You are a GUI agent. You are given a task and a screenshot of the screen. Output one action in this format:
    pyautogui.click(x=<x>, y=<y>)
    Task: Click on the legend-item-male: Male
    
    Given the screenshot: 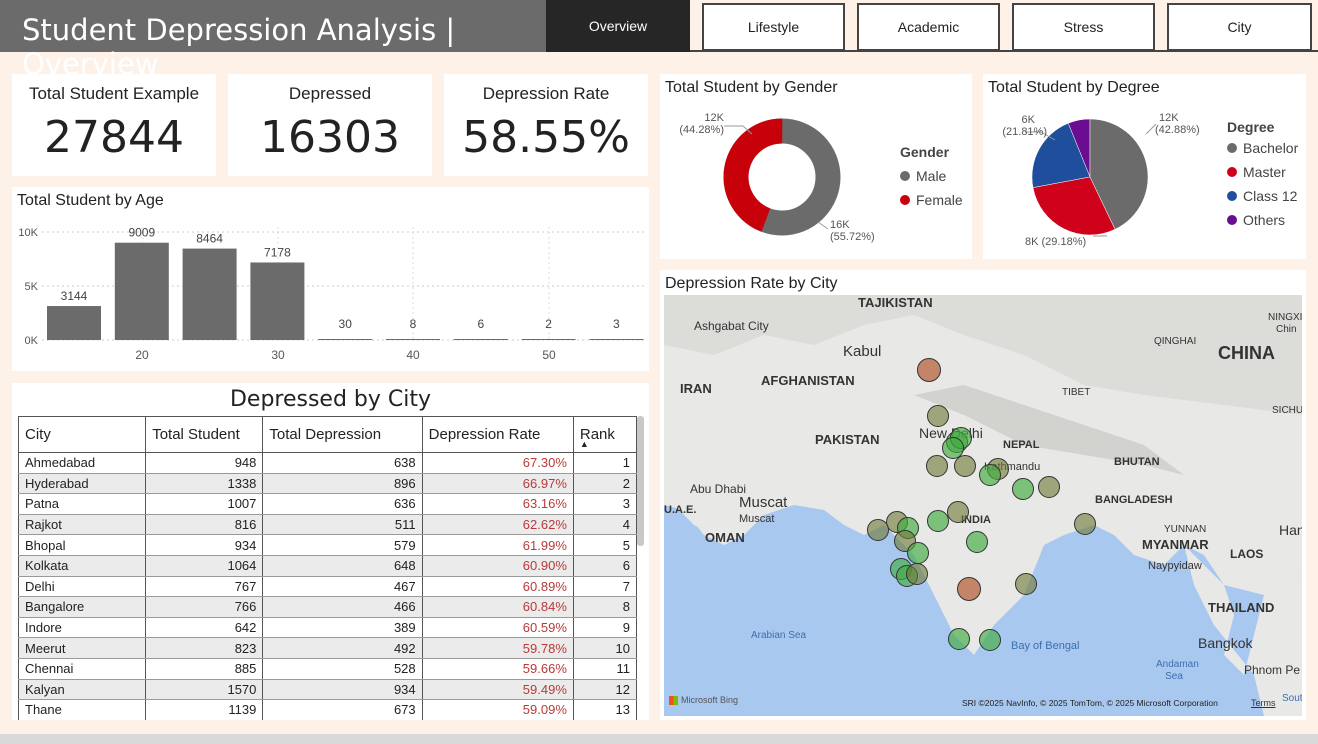 What is the action you would take?
    pyautogui.click(x=931, y=176)
    